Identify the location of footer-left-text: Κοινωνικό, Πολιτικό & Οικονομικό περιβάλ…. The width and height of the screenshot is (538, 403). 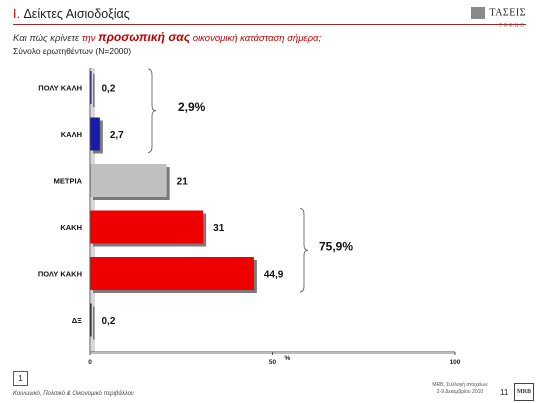
(73, 394).